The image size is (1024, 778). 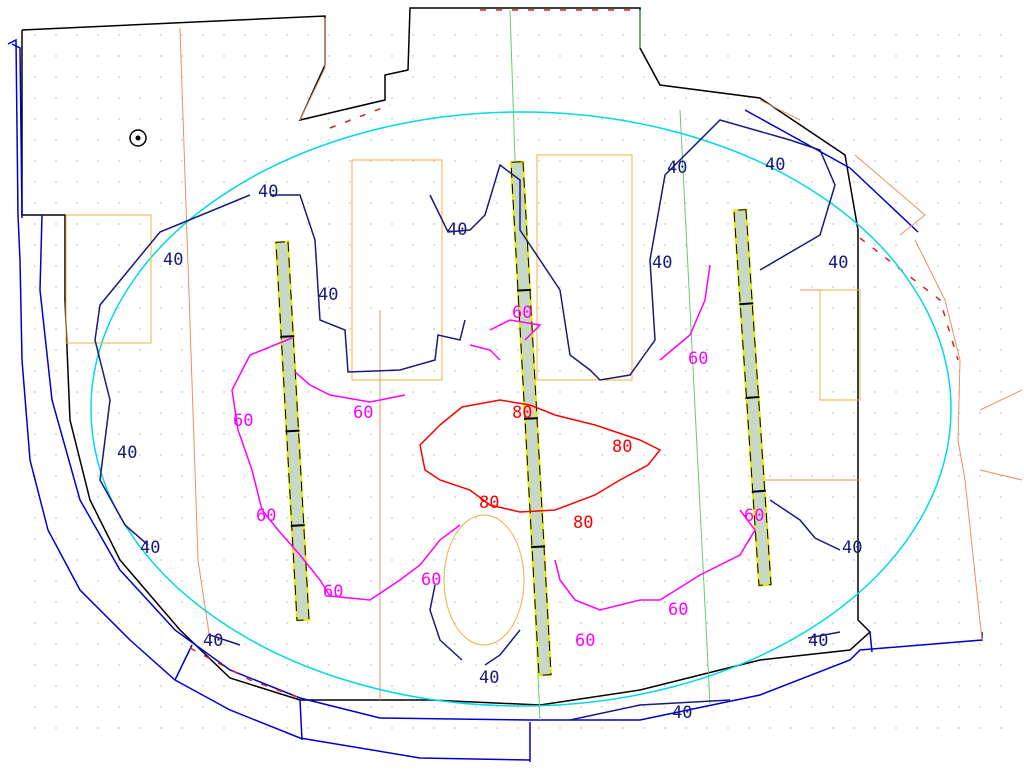 I want to click on label-60: 60, so click(x=243, y=421).